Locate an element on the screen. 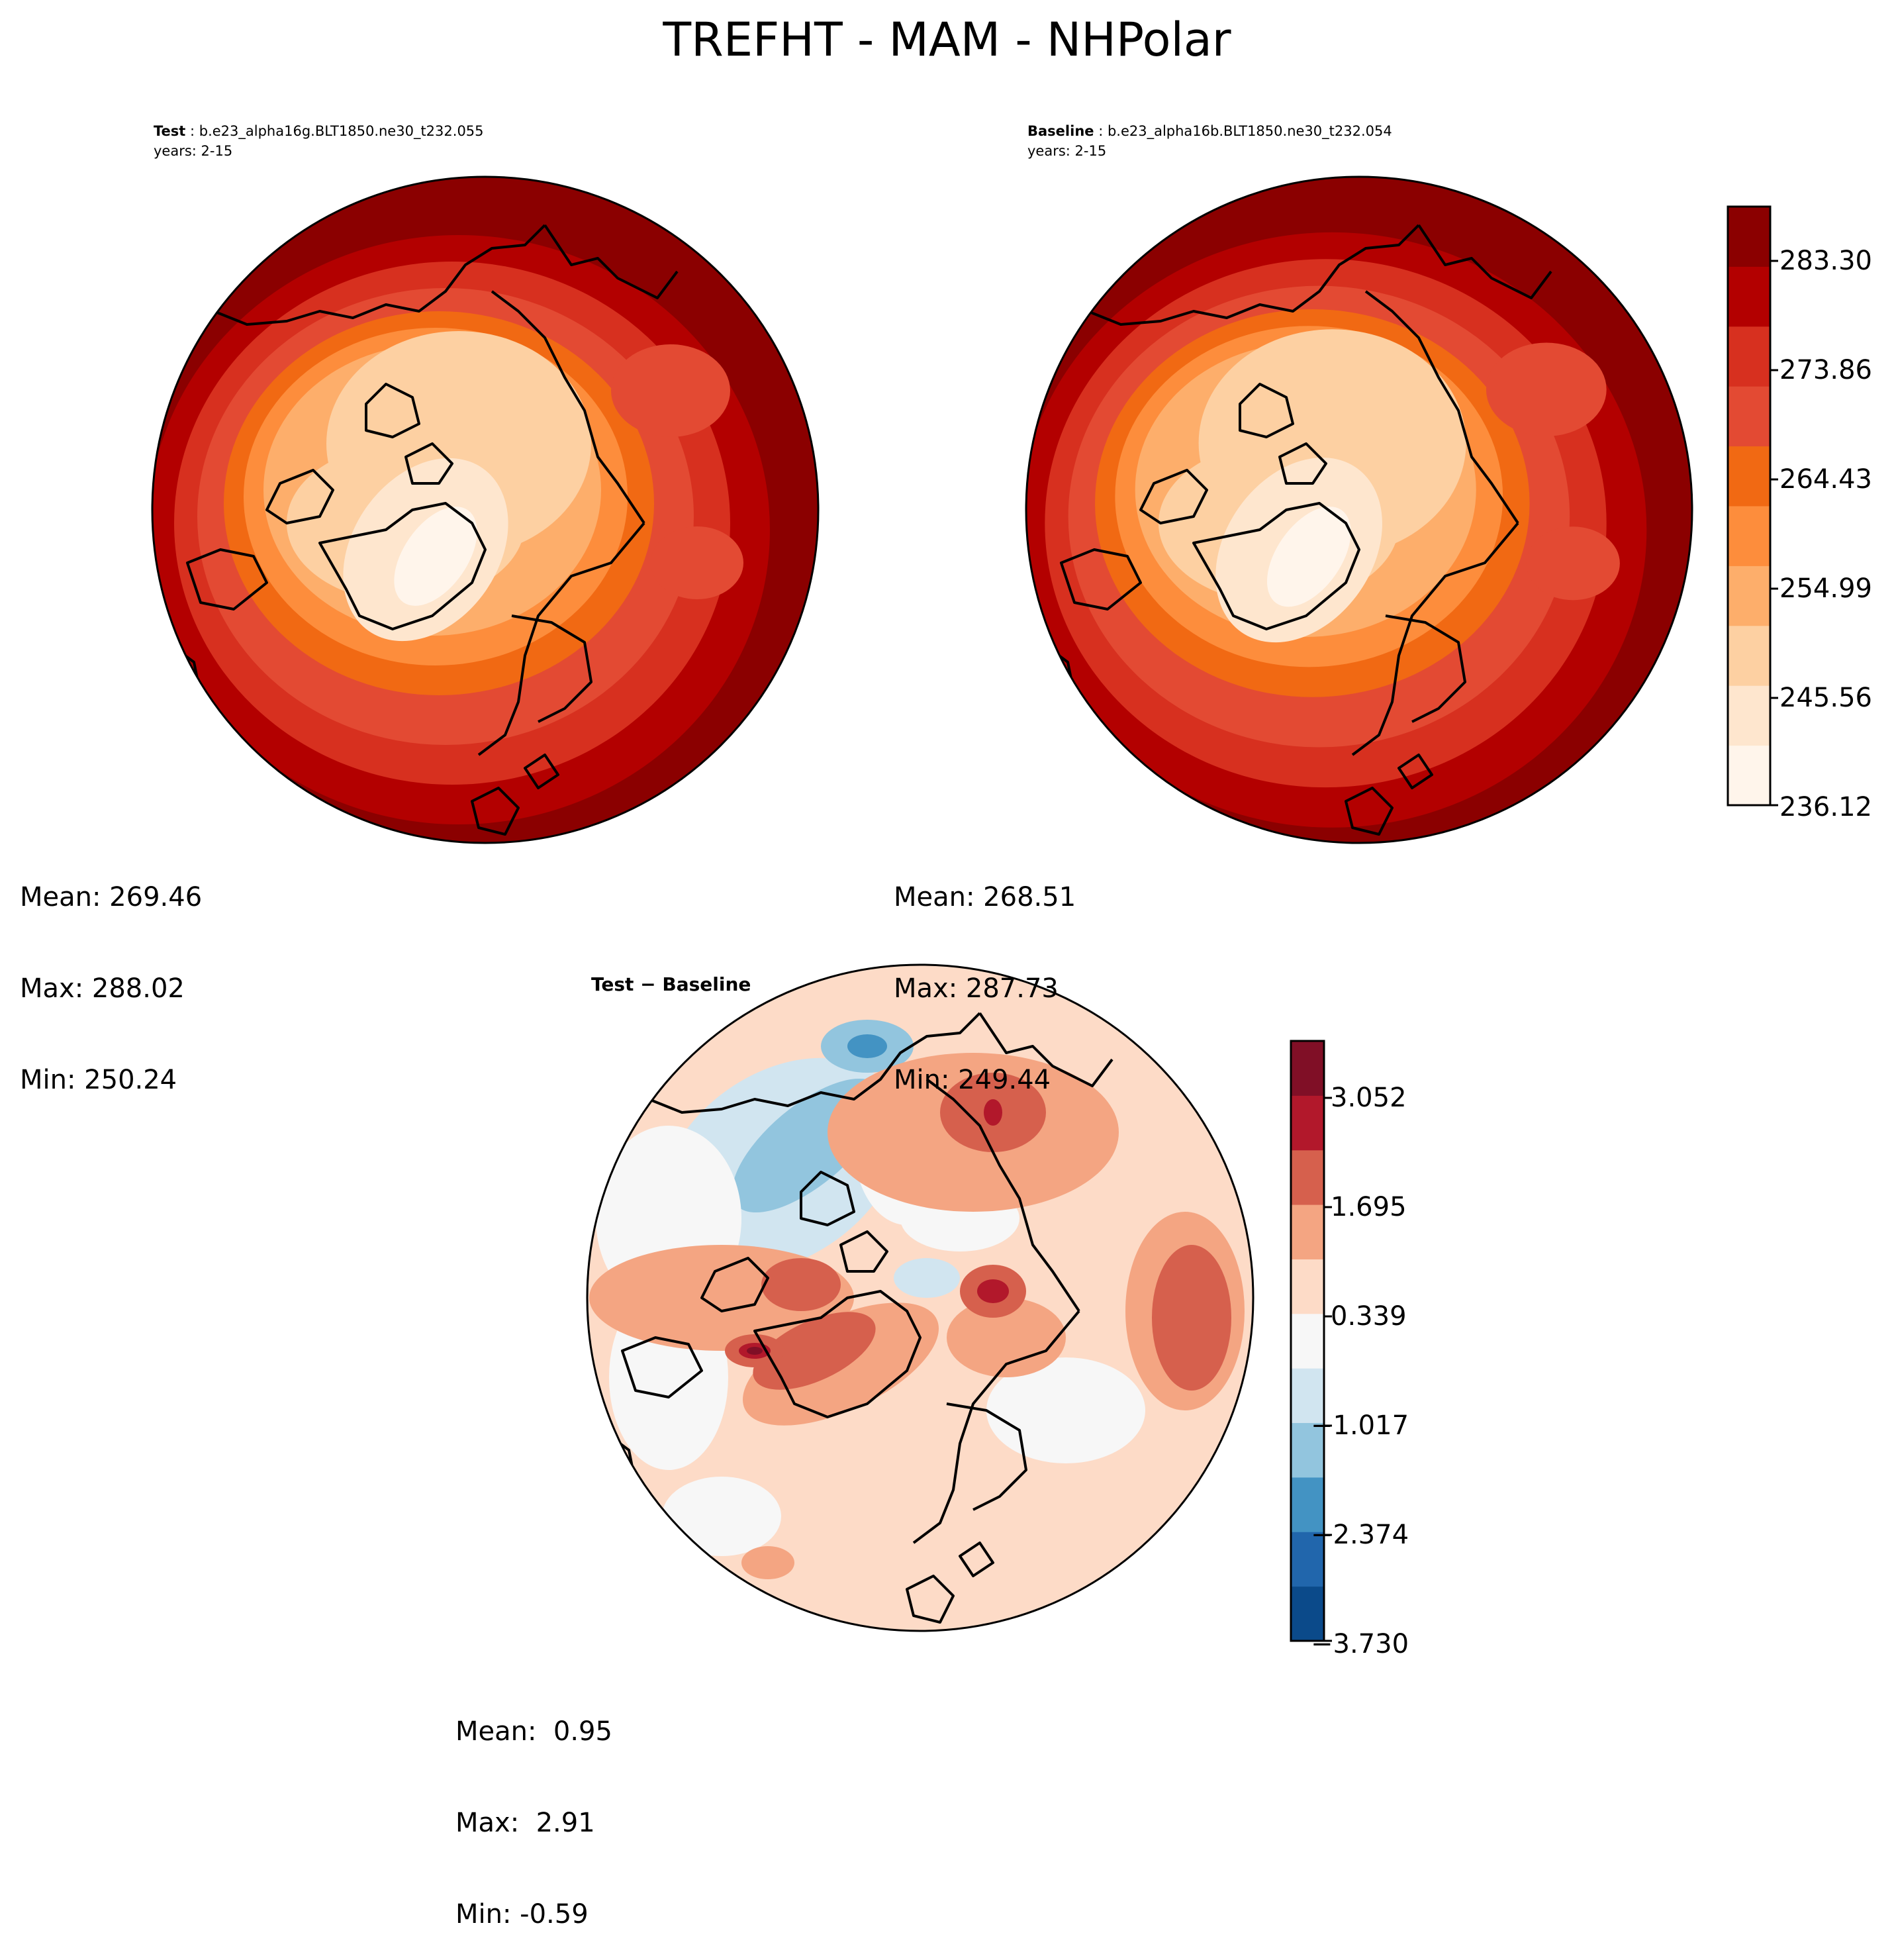 This screenshot has height=1960, width=1894. difference-colorbar is located at coordinates (1311, 1341).